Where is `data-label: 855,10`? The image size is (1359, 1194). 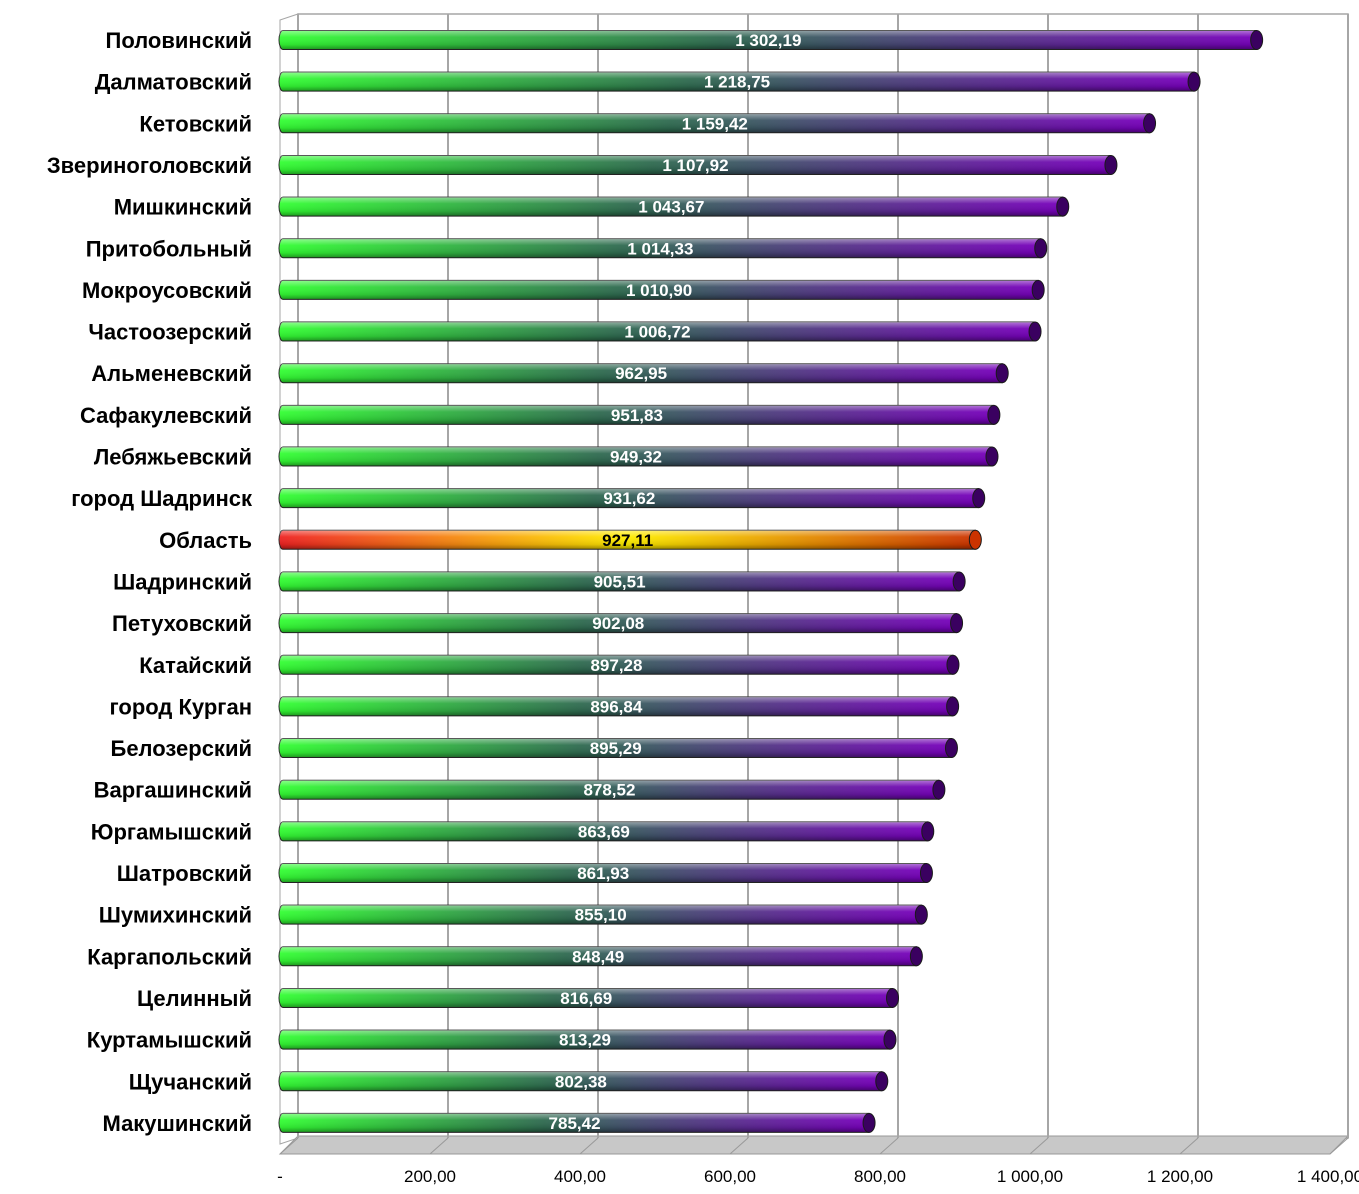
data-label: 855,10 is located at coordinates (601, 915).